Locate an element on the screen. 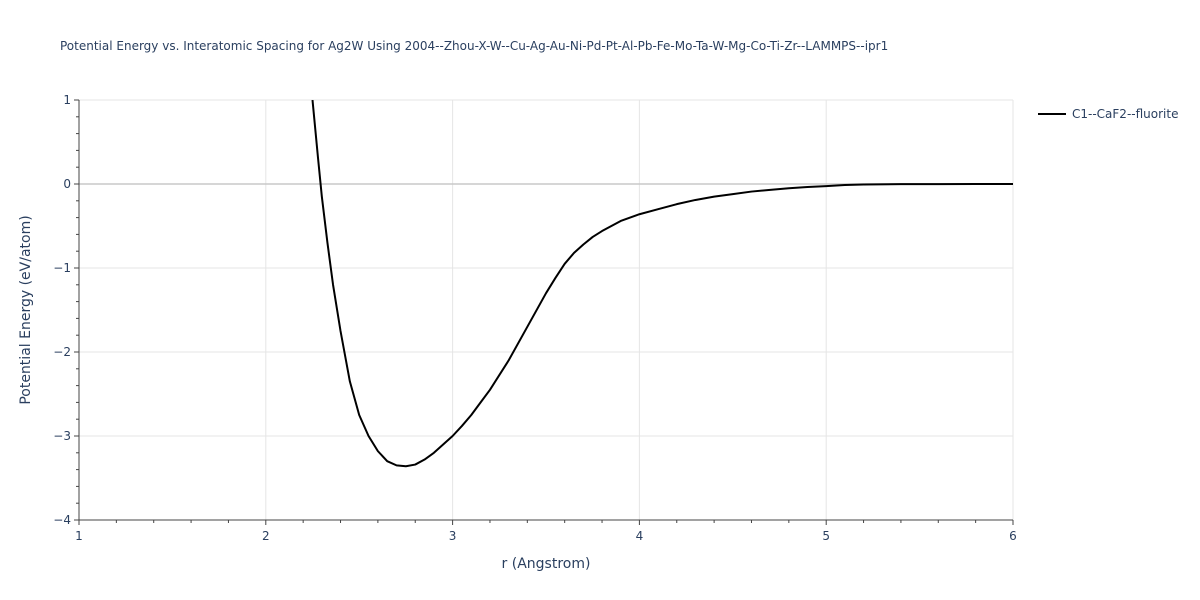 This screenshot has height=600, width=1200. x-tick-label: 6 is located at coordinates (1013, 536).